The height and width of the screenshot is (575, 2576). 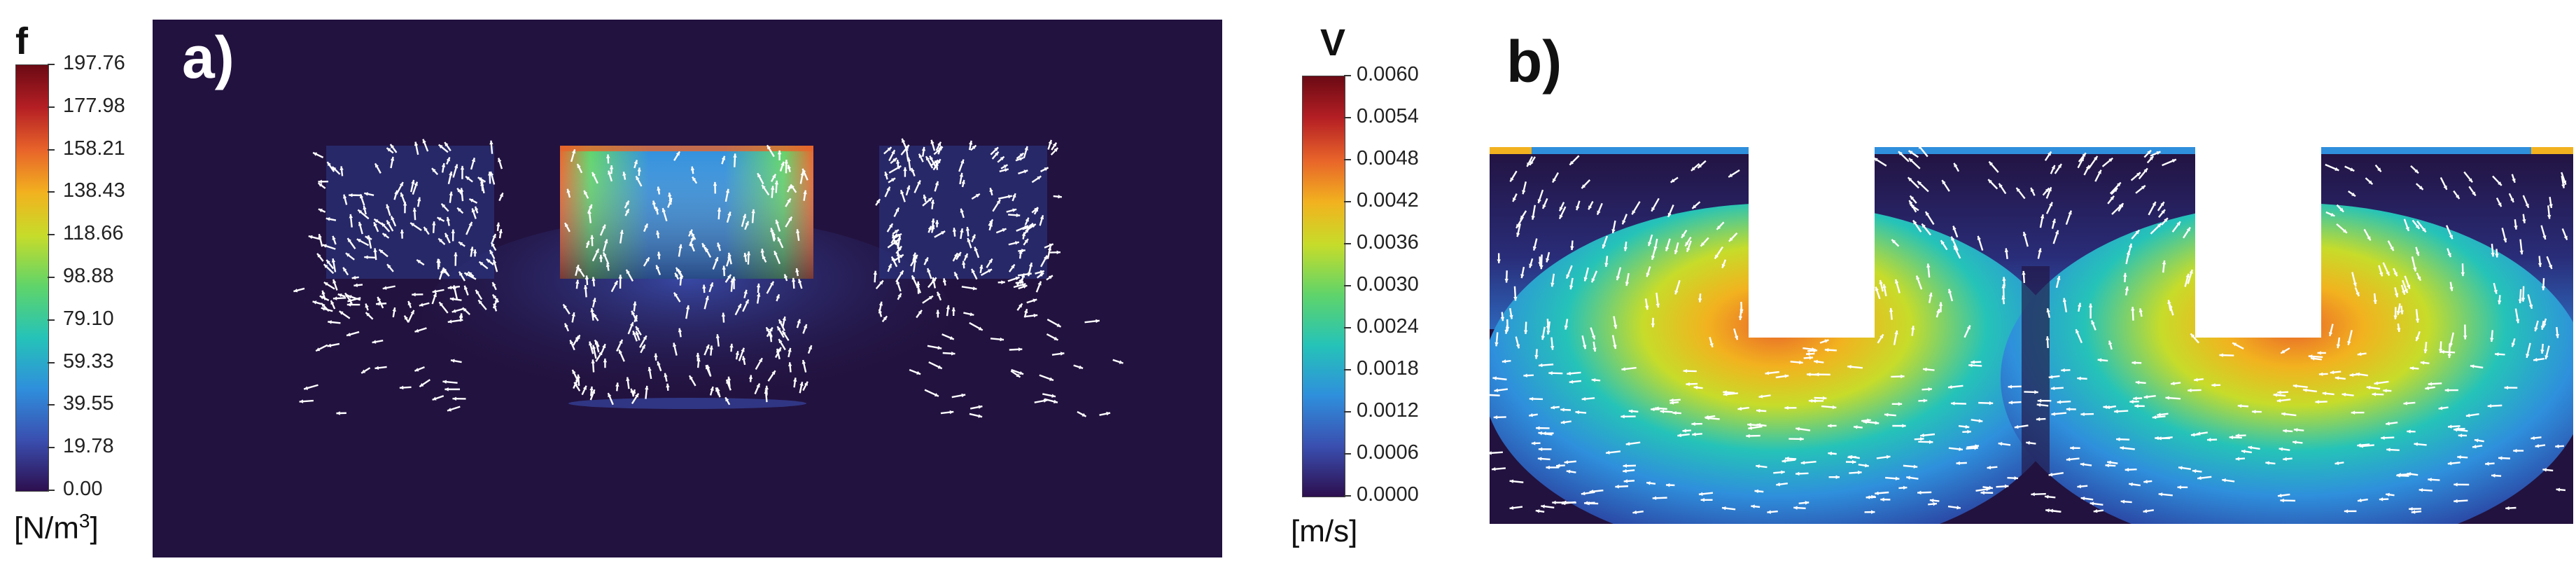 What do you see at coordinates (1388, 284) in the screenshot?
I see `colorbar-velocity-tick-label: 0.0030` at bounding box center [1388, 284].